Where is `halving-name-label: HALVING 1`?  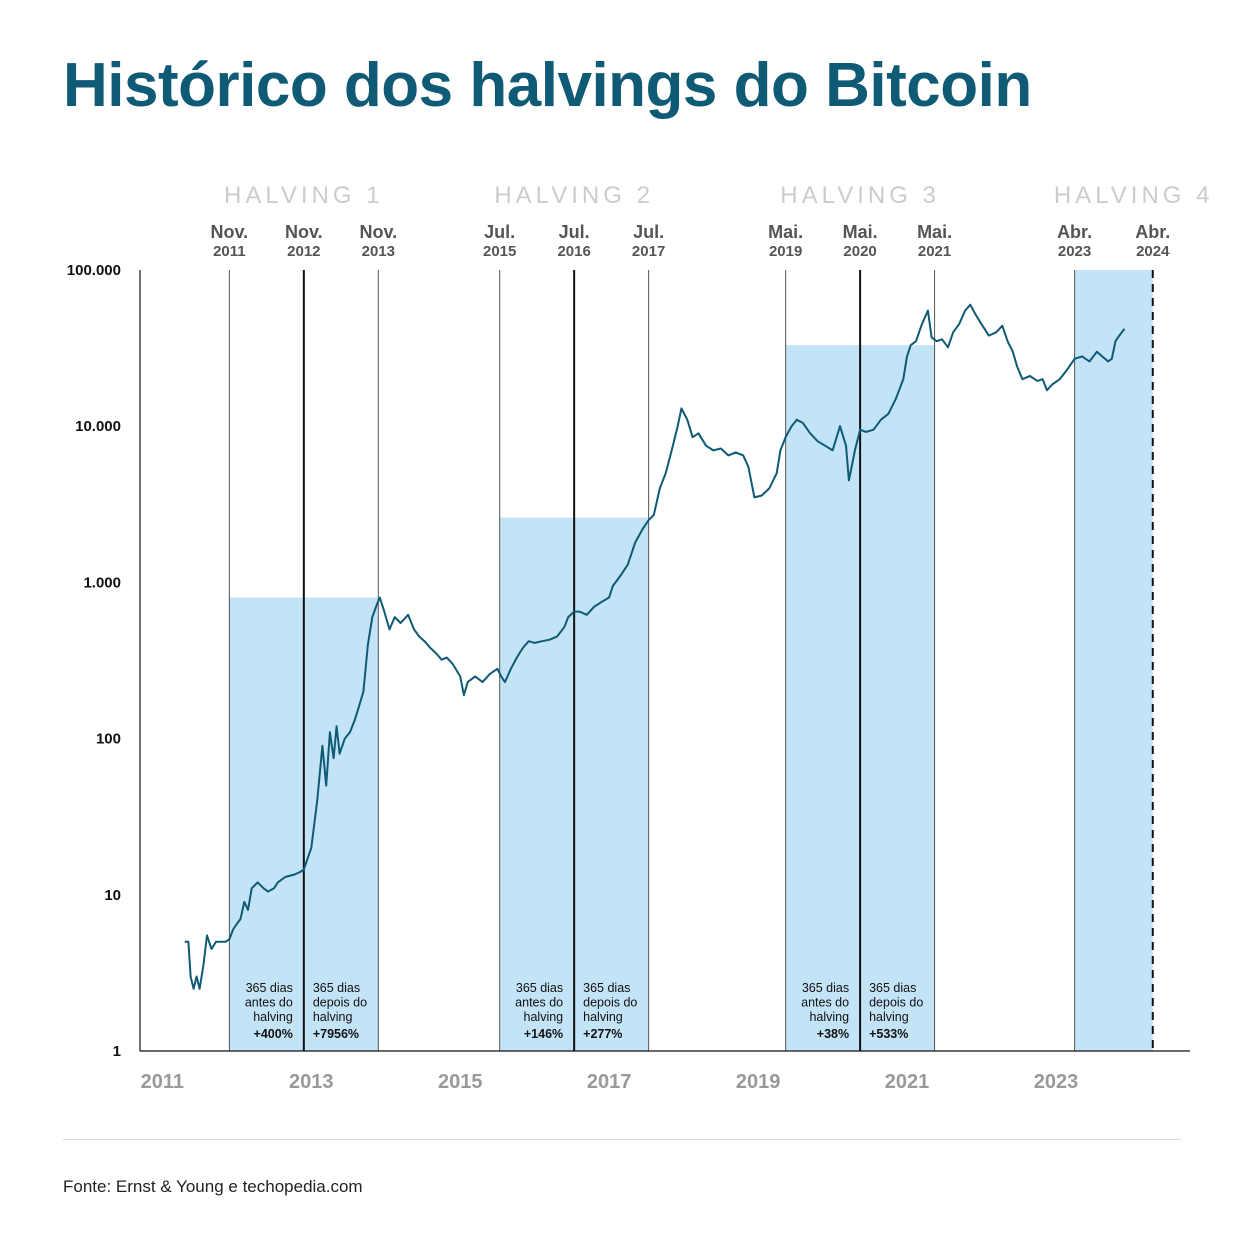
halving-name-label: HALVING 1 is located at coordinates (304, 195).